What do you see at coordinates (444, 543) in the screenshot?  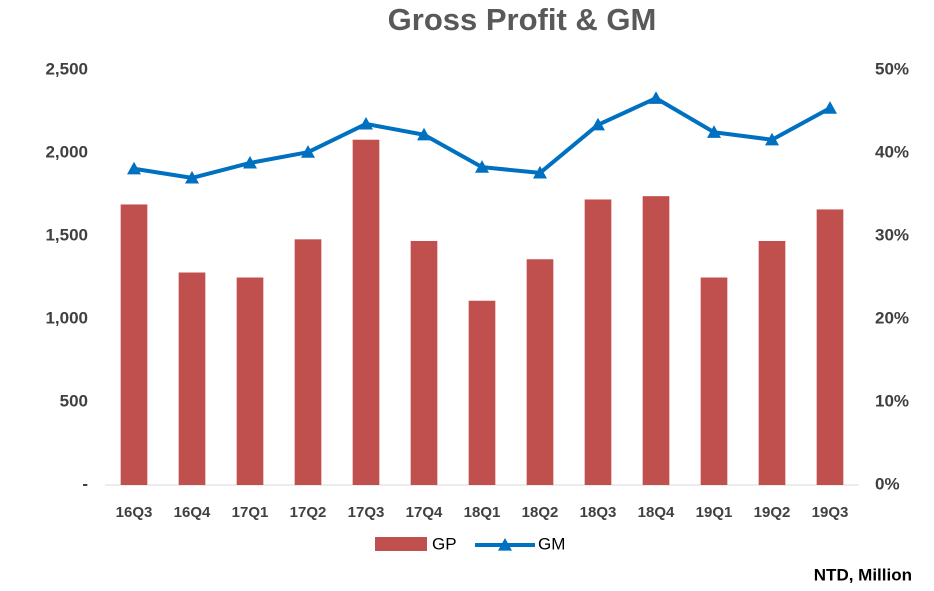 I see `legend-label: GP` at bounding box center [444, 543].